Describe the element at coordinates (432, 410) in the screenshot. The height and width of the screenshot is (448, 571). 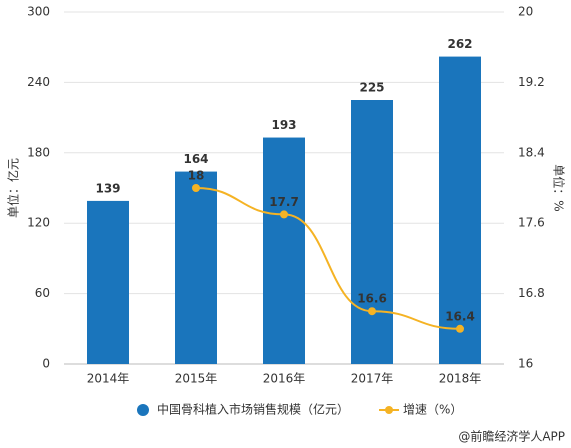
I see `legend-label: 增速（%）` at that location.